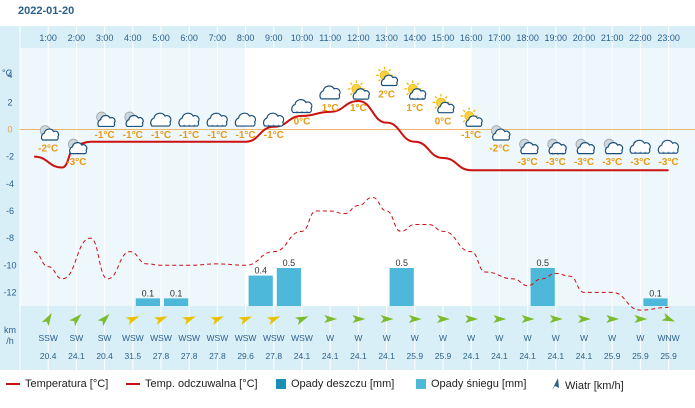 The height and width of the screenshot is (408, 695). Describe the element at coordinates (10, 238) in the screenshot. I see `y-tick-label: -8` at that location.